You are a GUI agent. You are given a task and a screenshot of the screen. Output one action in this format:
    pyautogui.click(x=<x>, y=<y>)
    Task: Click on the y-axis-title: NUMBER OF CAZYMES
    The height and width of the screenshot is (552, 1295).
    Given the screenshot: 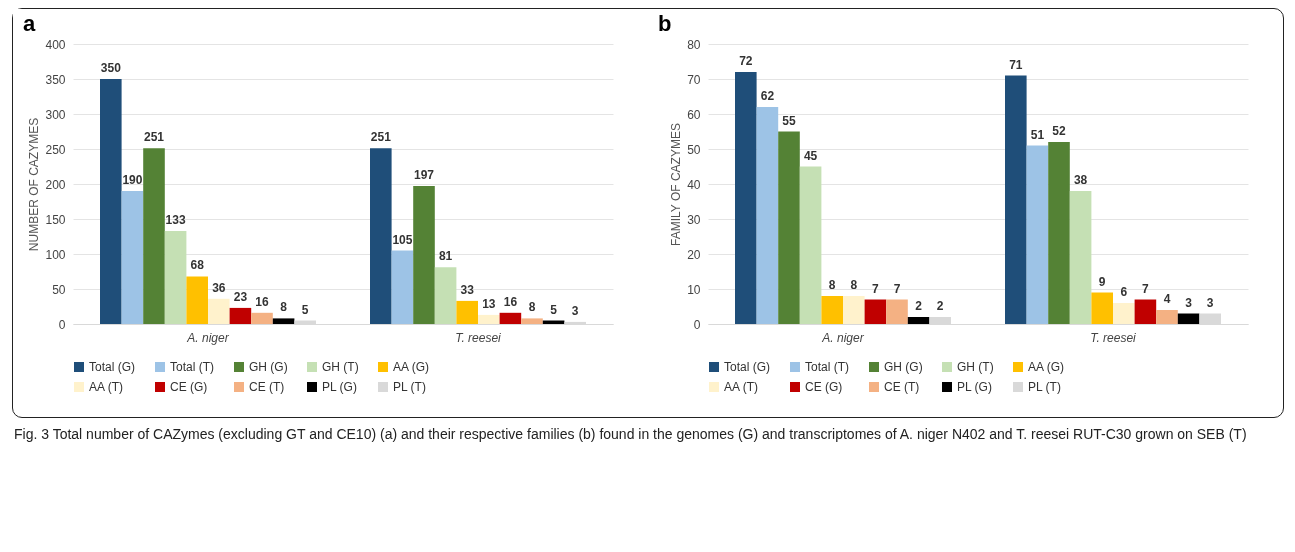 What is the action you would take?
    pyautogui.click(x=34, y=184)
    